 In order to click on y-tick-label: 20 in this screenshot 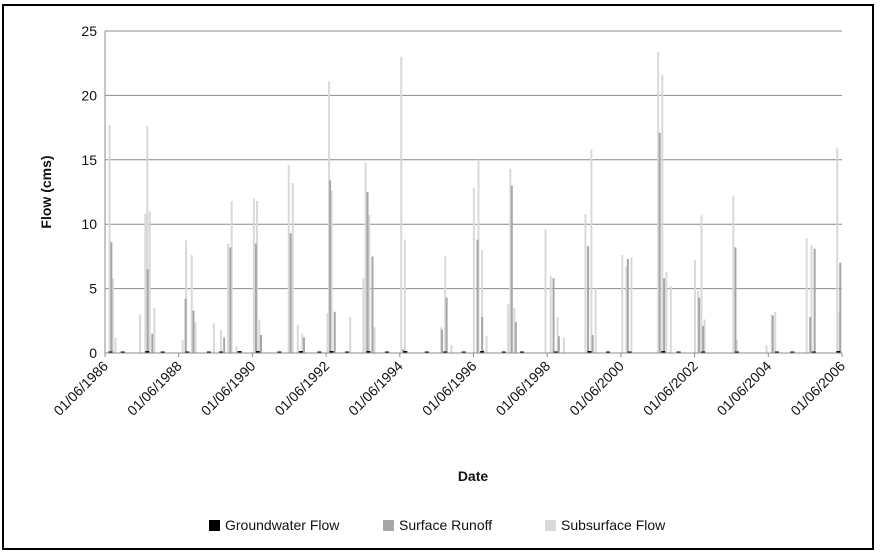, I will do `click(89, 95)`.